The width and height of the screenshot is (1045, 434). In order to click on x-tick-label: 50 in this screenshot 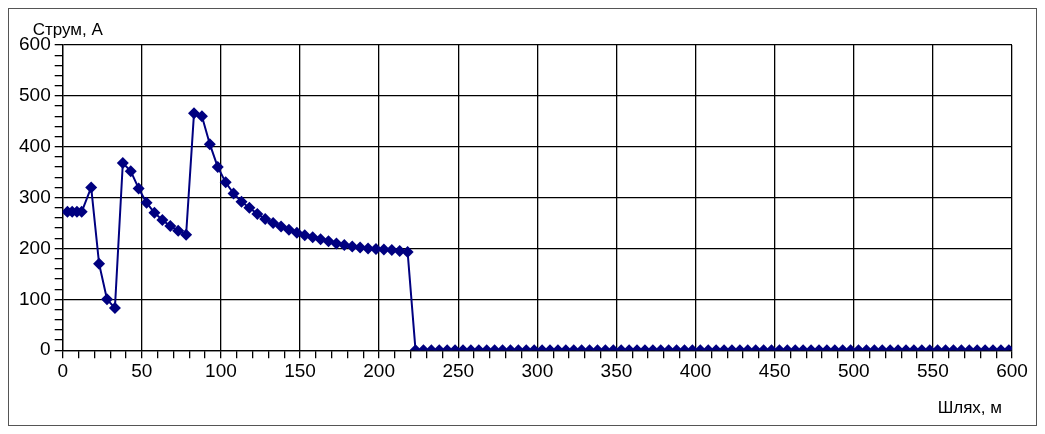, I will do `click(142, 370)`.